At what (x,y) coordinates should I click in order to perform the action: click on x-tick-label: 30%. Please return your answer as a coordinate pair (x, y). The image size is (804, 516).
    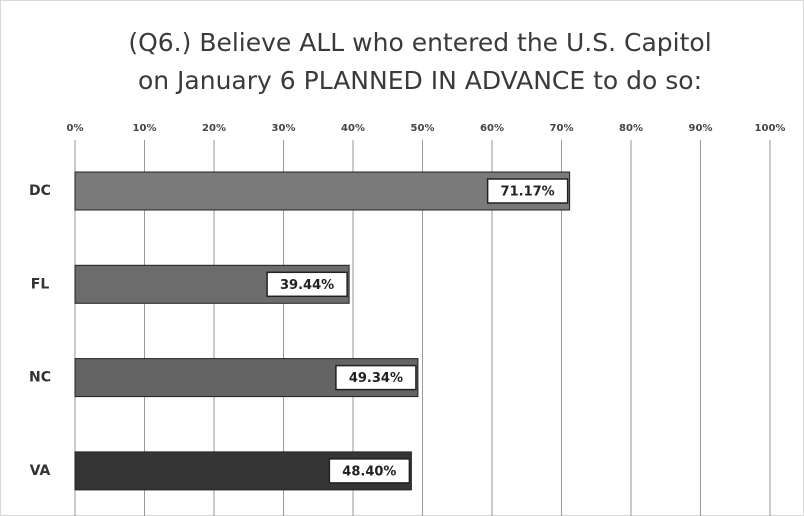
    Looking at the image, I should click on (284, 128).